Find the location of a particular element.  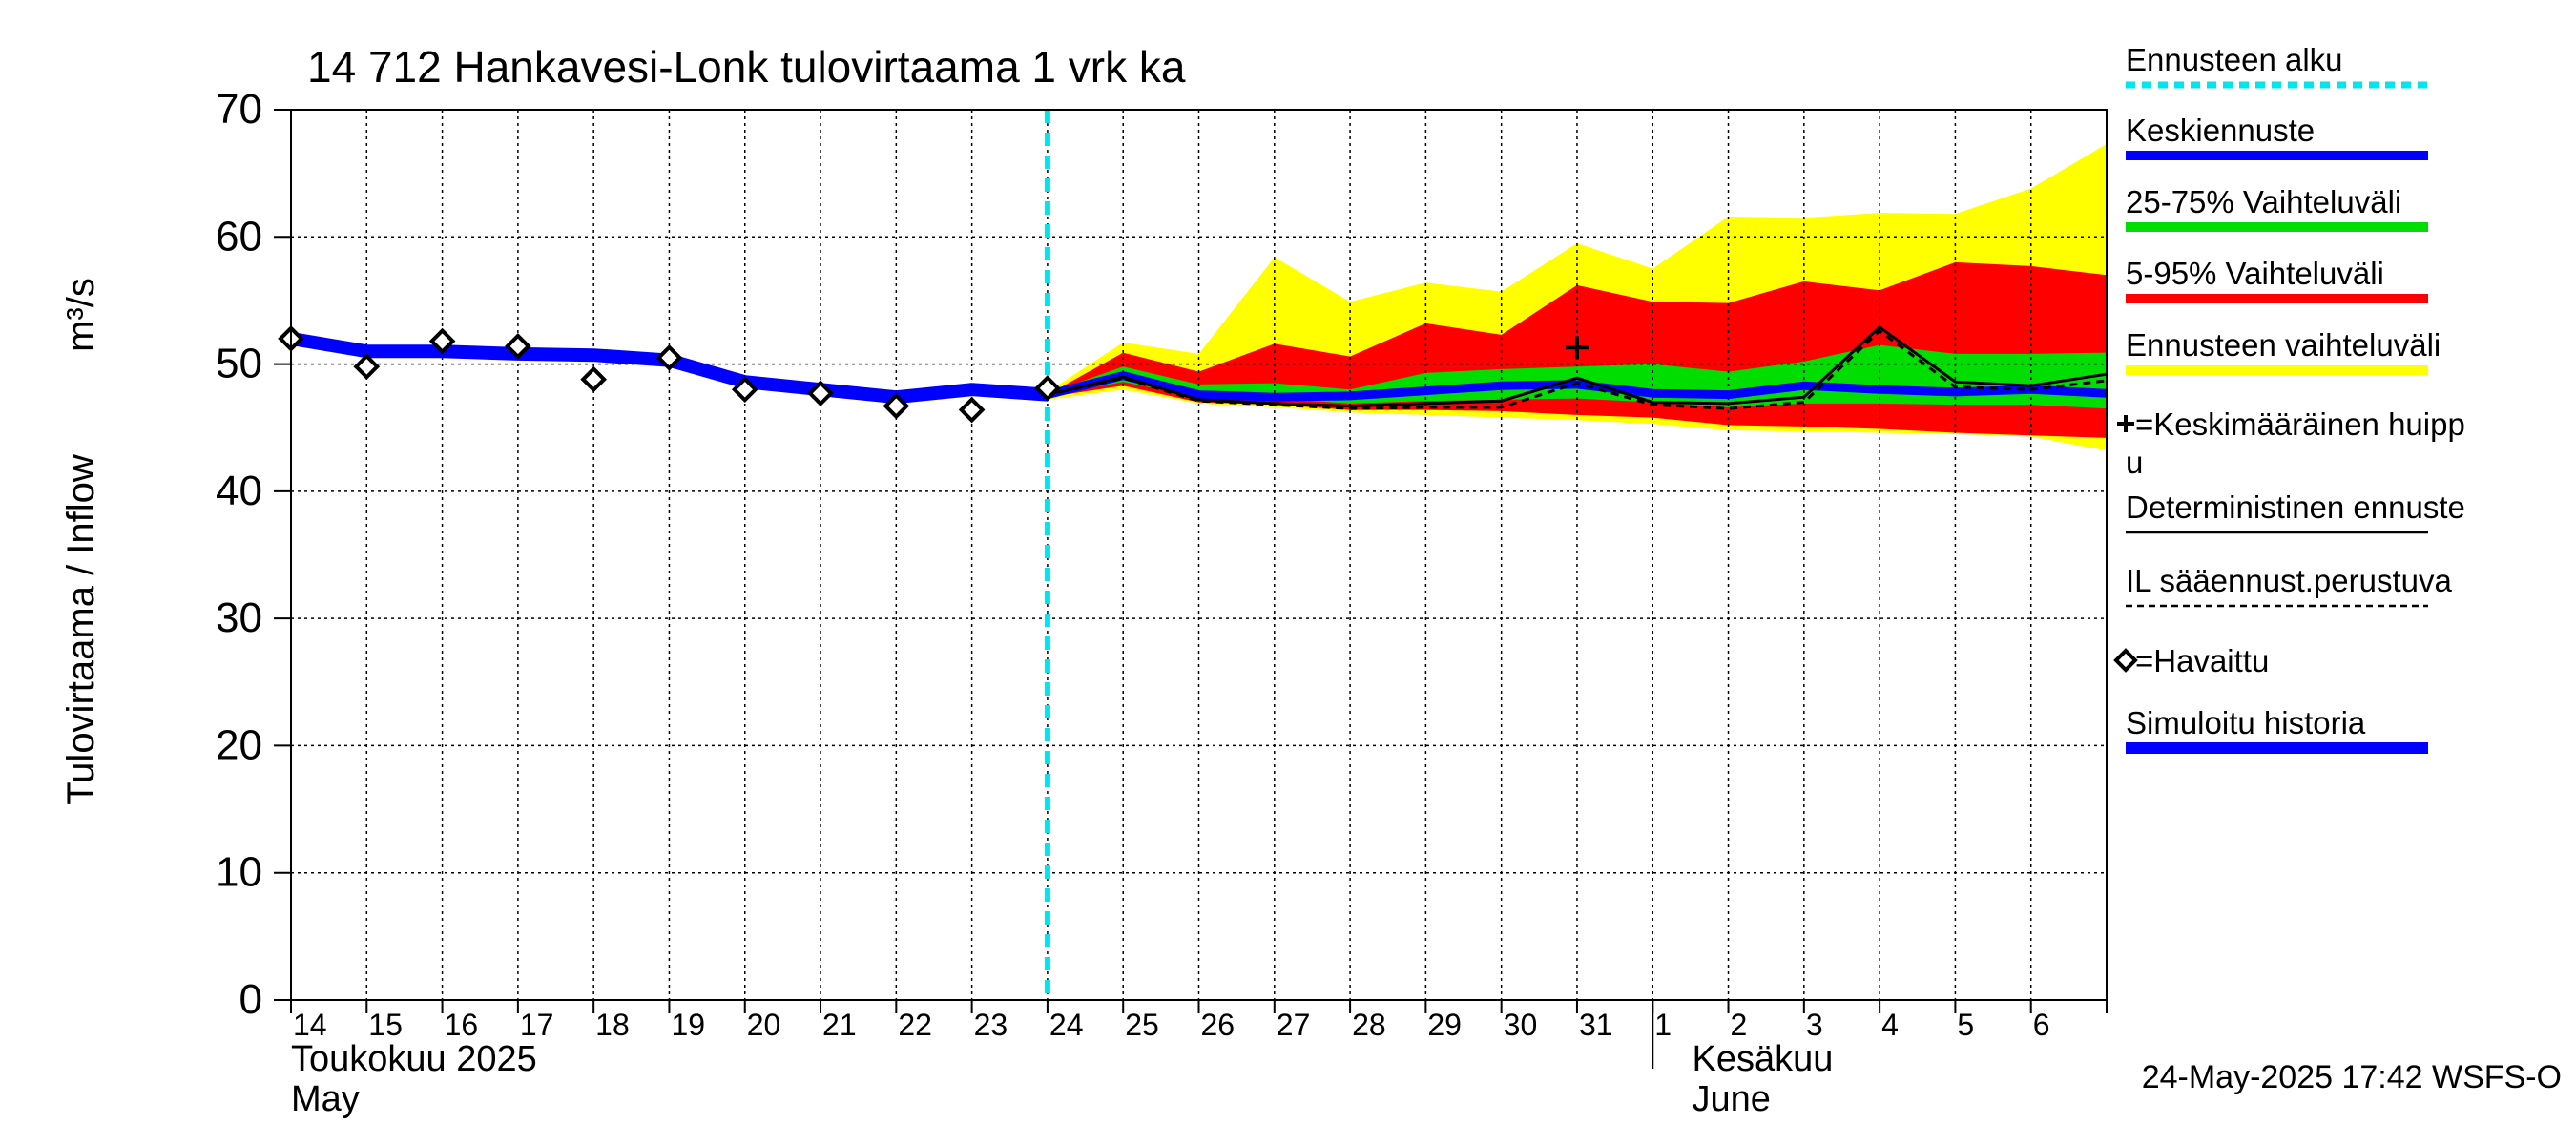

x-tick-label: 4 is located at coordinates (1890, 1025).